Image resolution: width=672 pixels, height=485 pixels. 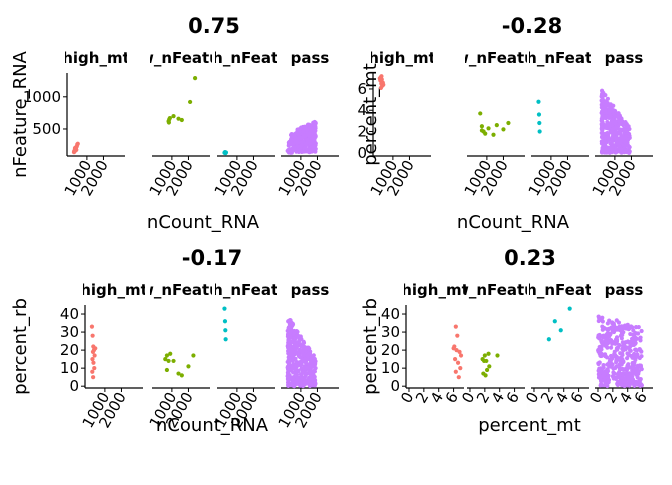 What do you see at coordinates (20, 113) in the screenshot?
I see `y-axis-title: nFeature_RNA` at bounding box center [20, 113].